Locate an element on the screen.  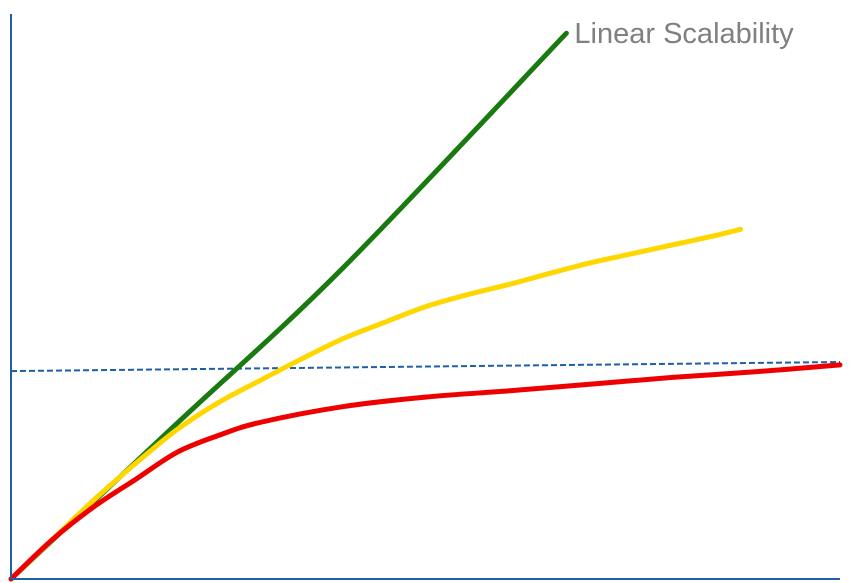
annotations: Linear Scalability is located at coordinates (684, 34).